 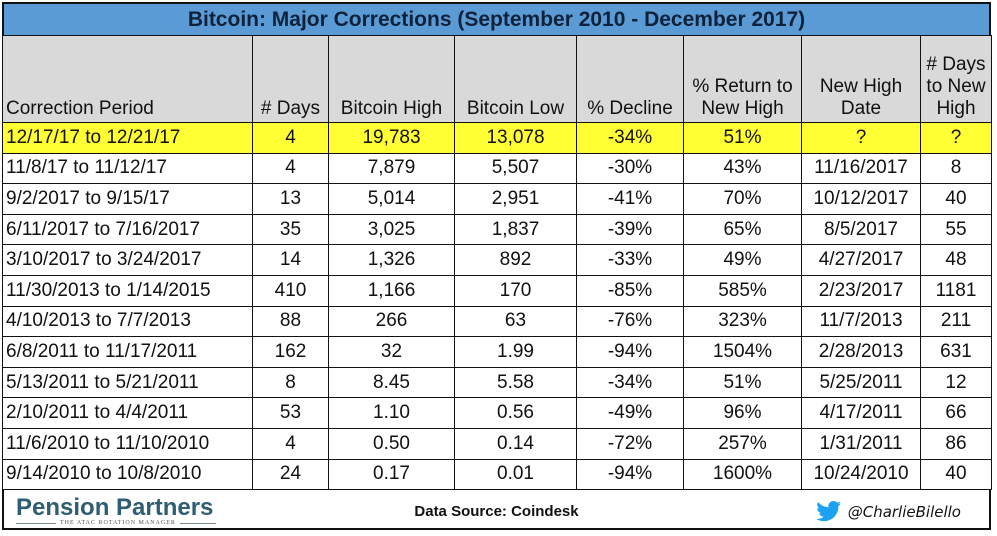 What do you see at coordinates (127, 352) in the screenshot?
I see `period-cell: 6/8/2011 to 11/17/2011` at bounding box center [127, 352].